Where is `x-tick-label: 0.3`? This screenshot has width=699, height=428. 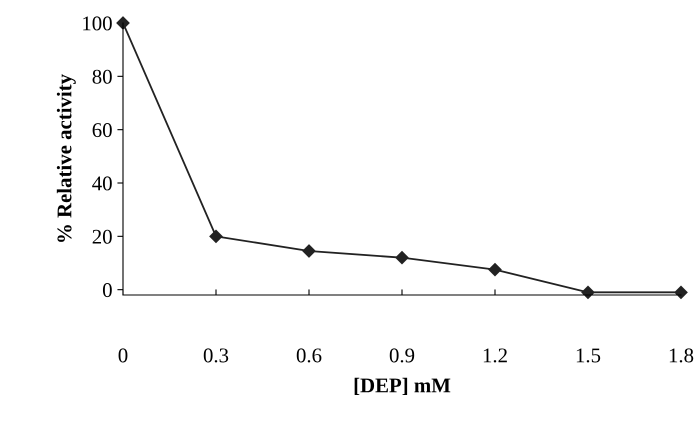 x-tick-label: 0.3 is located at coordinates (216, 355).